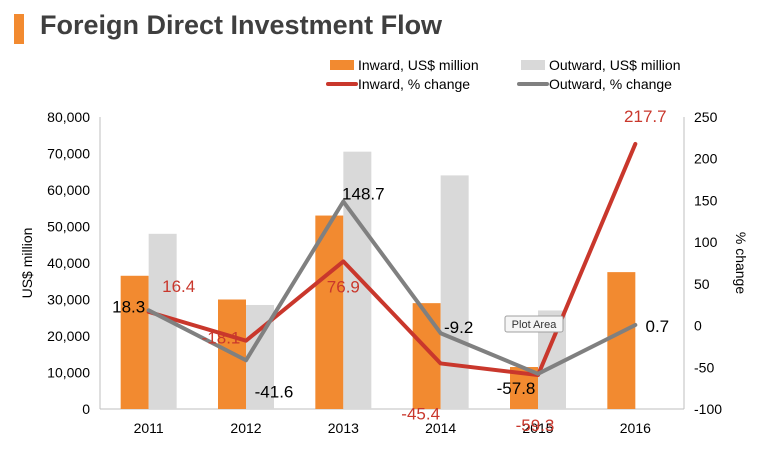 The height and width of the screenshot is (450, 760). What do you see at coordinates (178, 286) in the screenshot?
I see `inward-data-label: 16.4` at bounding box center [178, 286].